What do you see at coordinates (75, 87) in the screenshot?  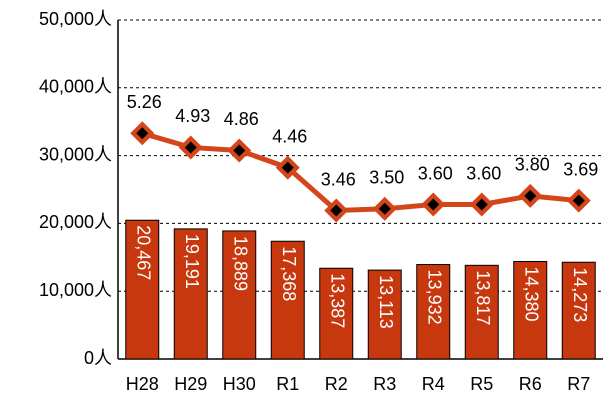 I see `y-tick-label: 40,000人` at bounding box center [75, 87].